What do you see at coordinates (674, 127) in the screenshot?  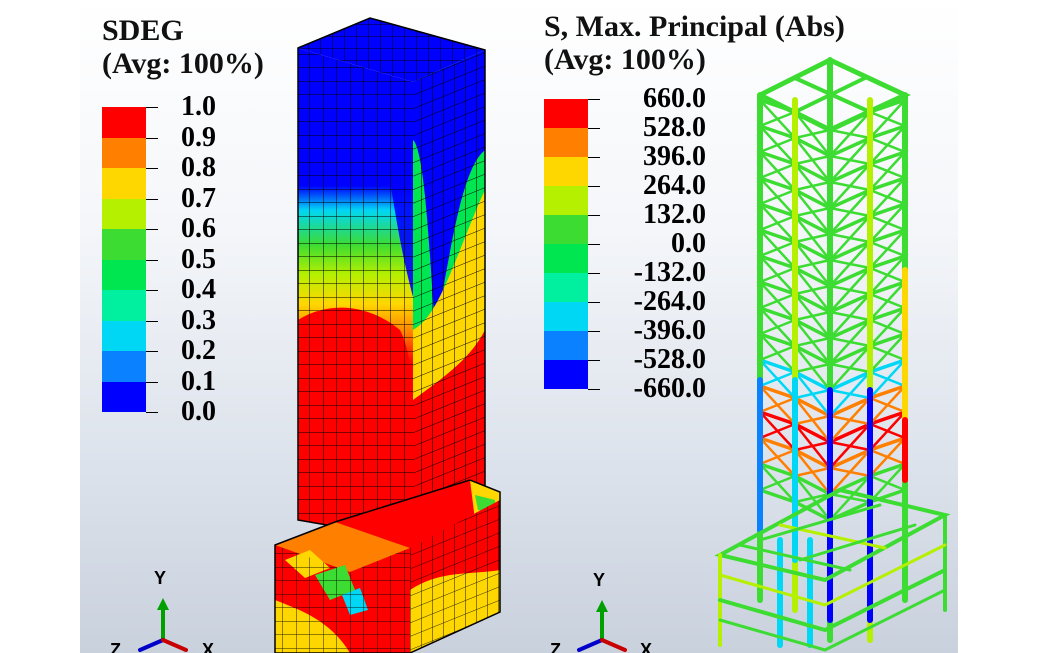 I see `legend-label: 528.0` at bounding box center [674, 127].